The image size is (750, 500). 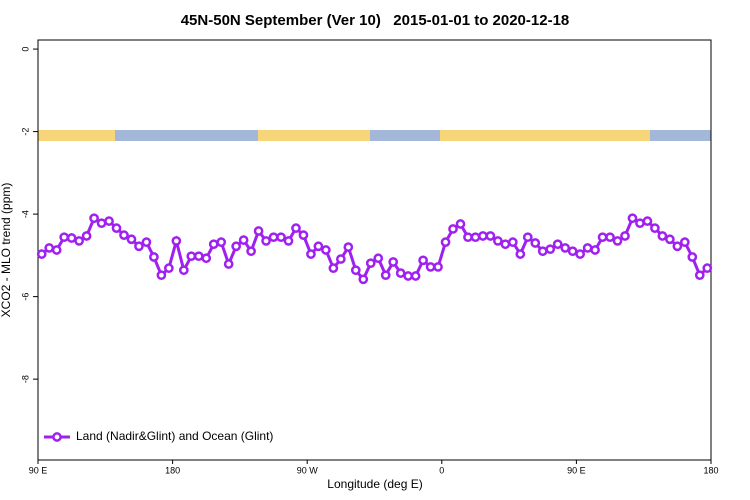 What do you see at coordinates (374, 484) in the screenshot?
I see `x-axis-label: Longitude (deg E)` at bounding box center [374, 484].